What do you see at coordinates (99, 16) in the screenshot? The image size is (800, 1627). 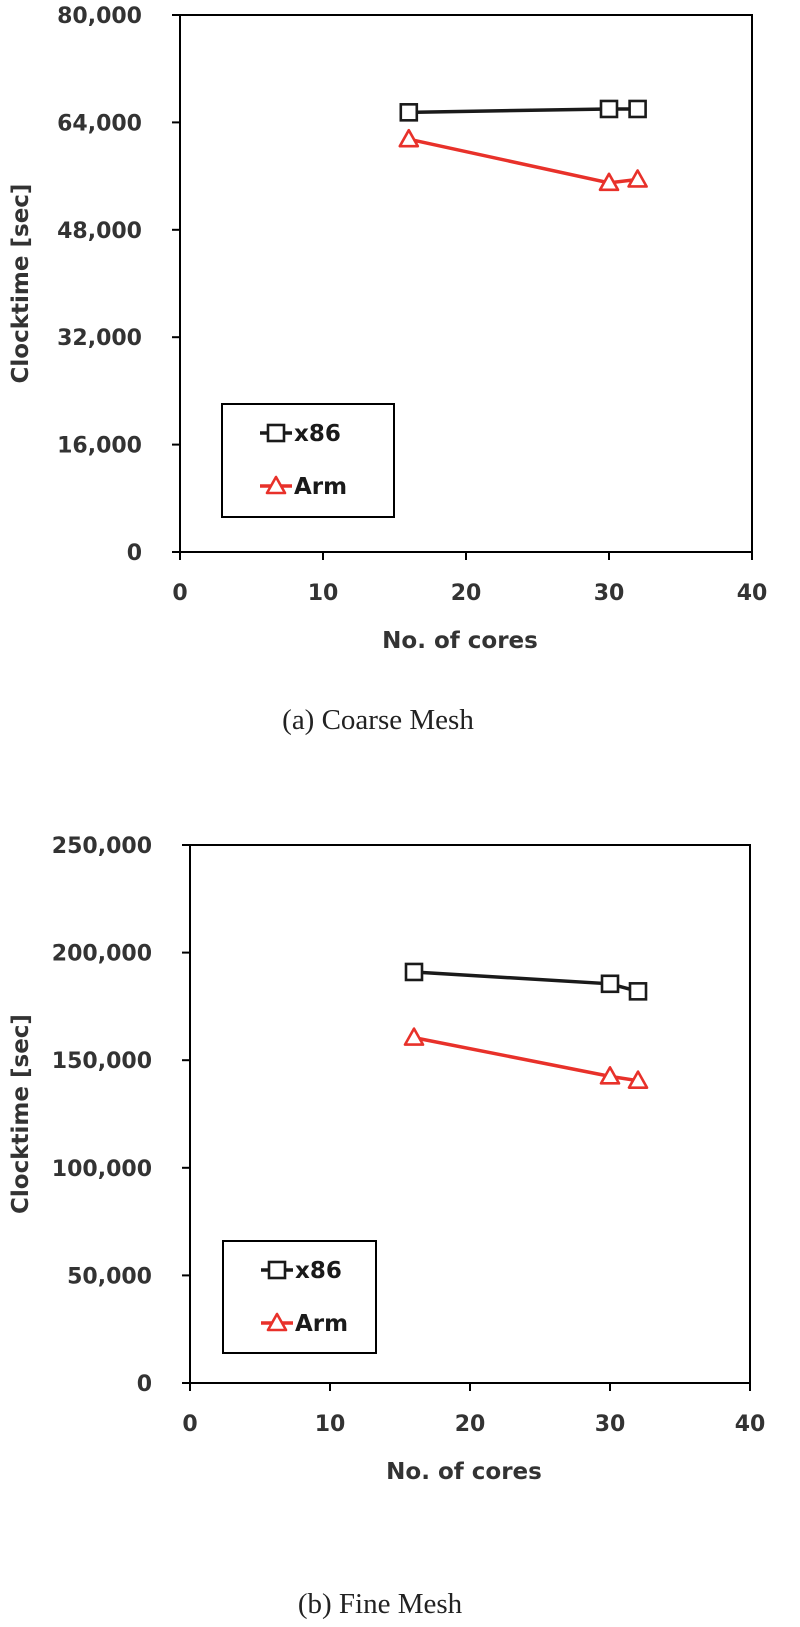 I see `y-tick-label: 80,000` at bounding box center [99, 16].